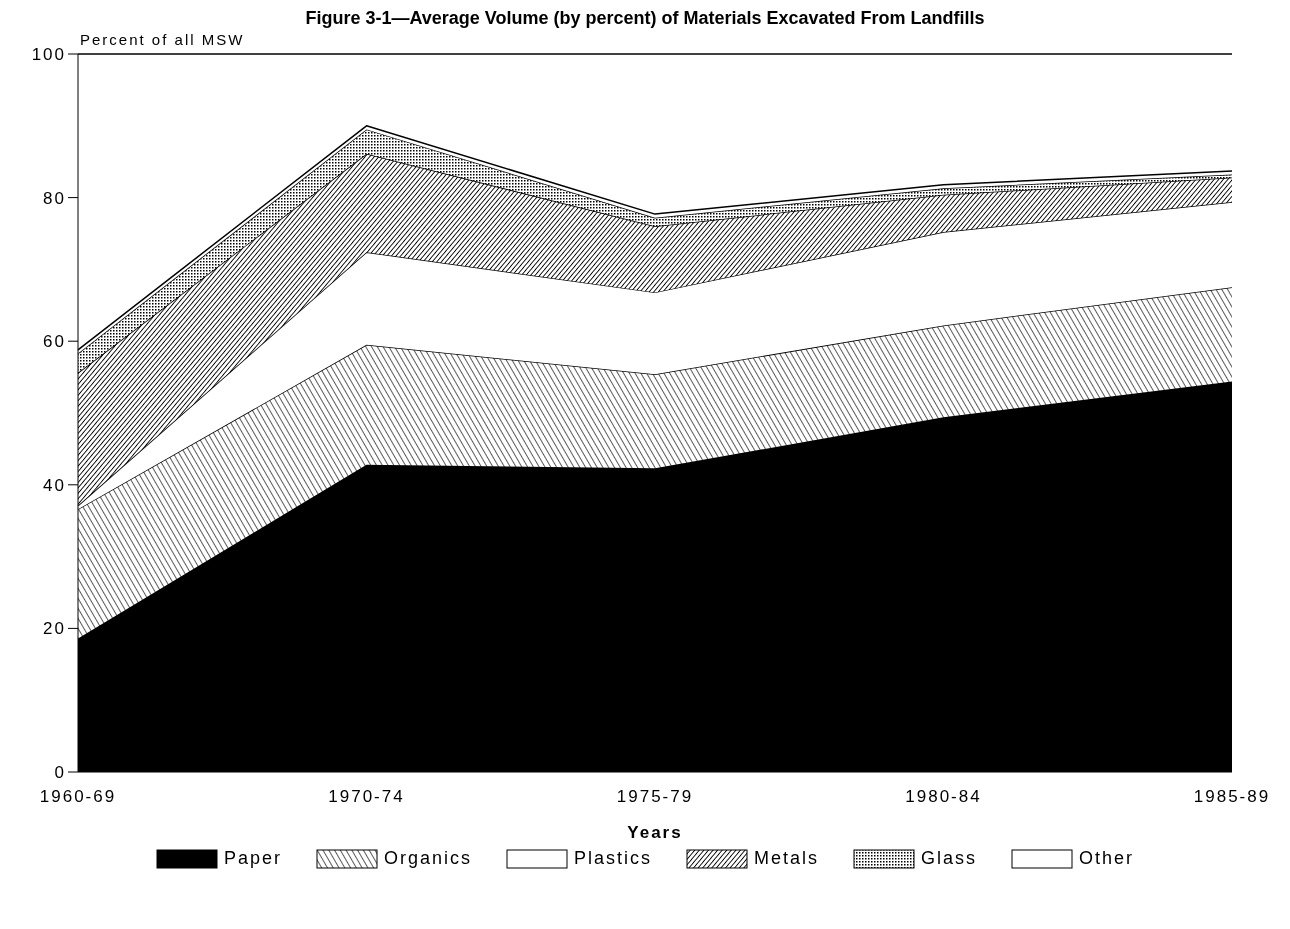 This screenshot has width=1290, height=929. What do you see at coordinates (366, 797) in the screenshot?
I see `x-tick-label: 1970-74` at bounding box center [366, 797].